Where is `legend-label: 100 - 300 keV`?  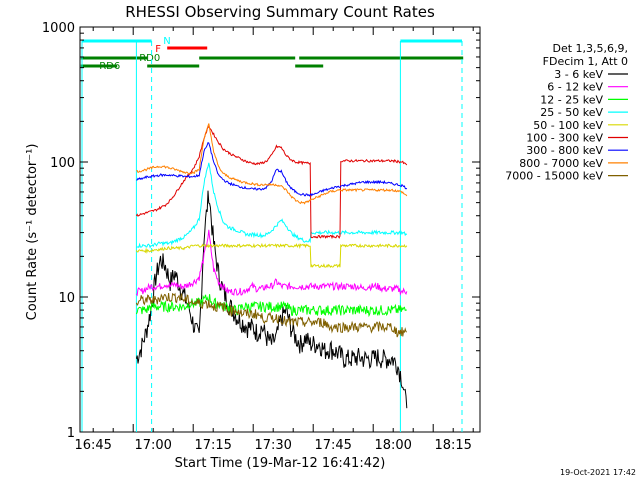
legend-label: 100 - 300 keV is located at coordinates (564, 138).